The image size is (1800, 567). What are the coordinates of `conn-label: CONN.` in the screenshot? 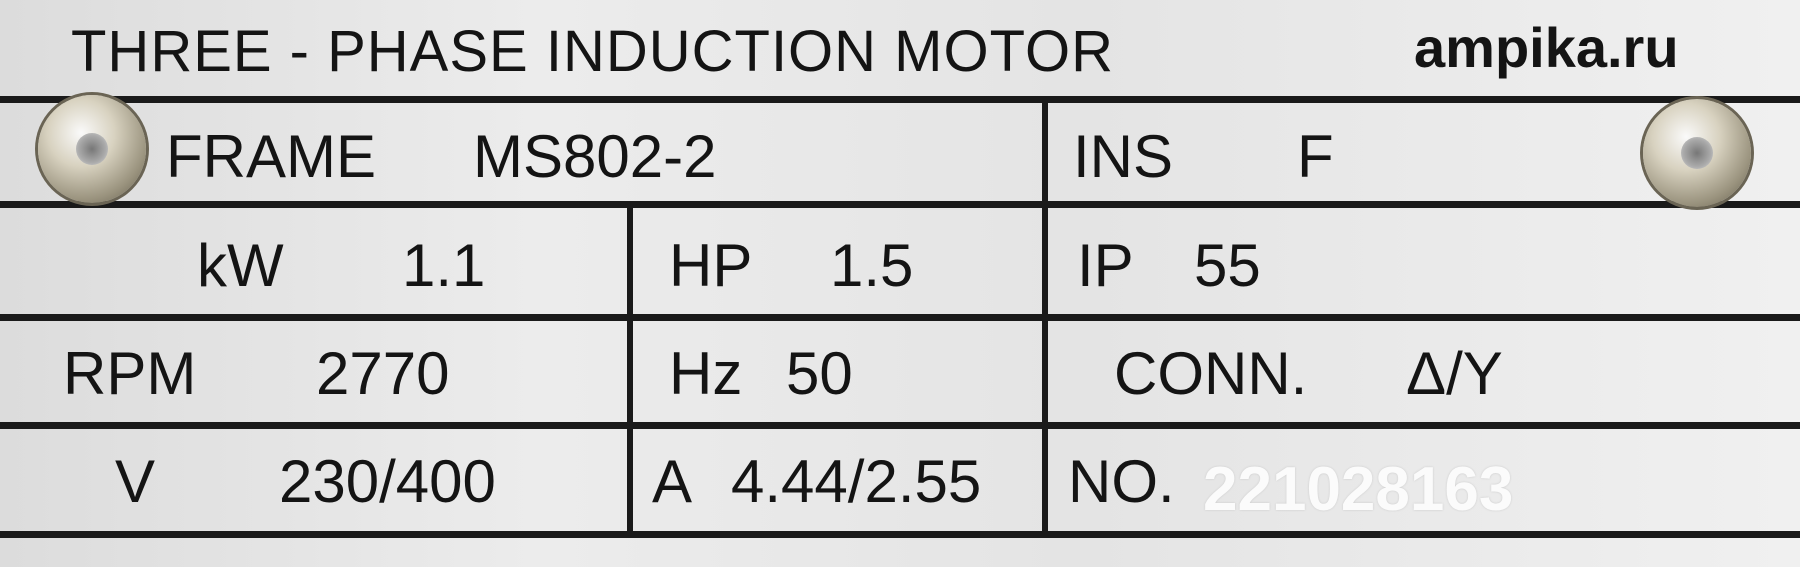 It's located at (1211, 373).